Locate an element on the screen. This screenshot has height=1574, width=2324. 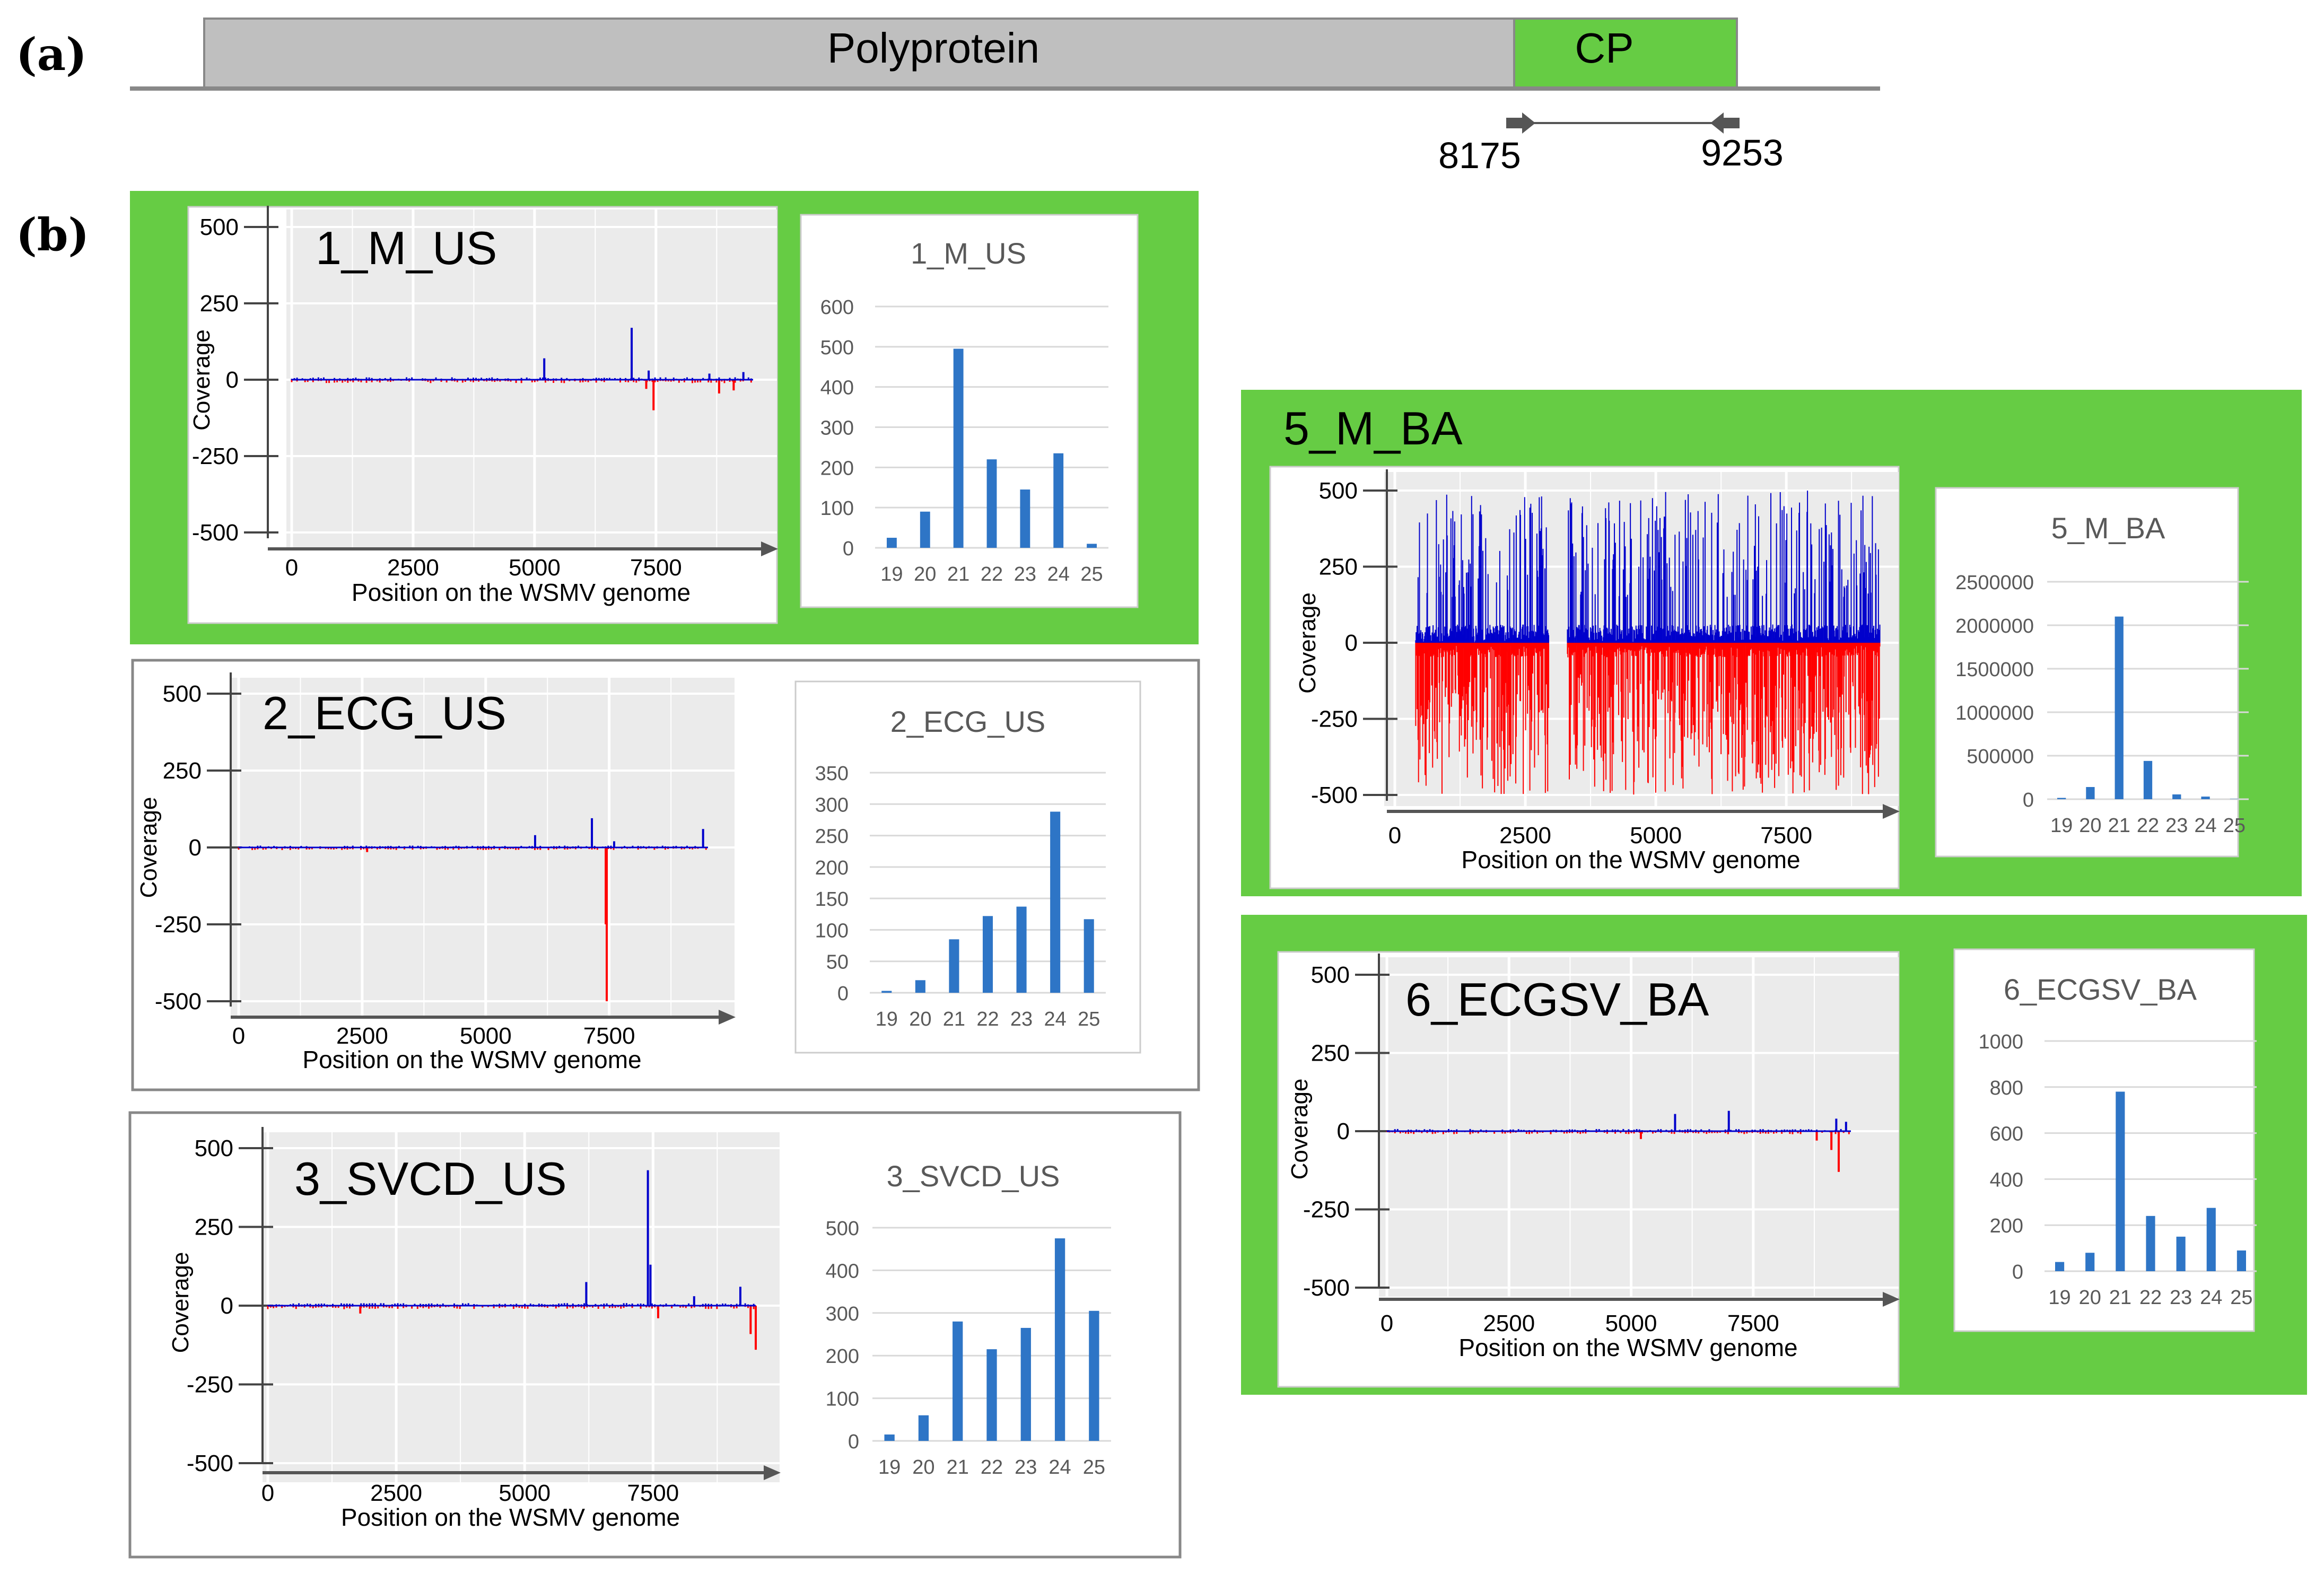
chart-title: 1_M_US is located at coordinates (968, 253).